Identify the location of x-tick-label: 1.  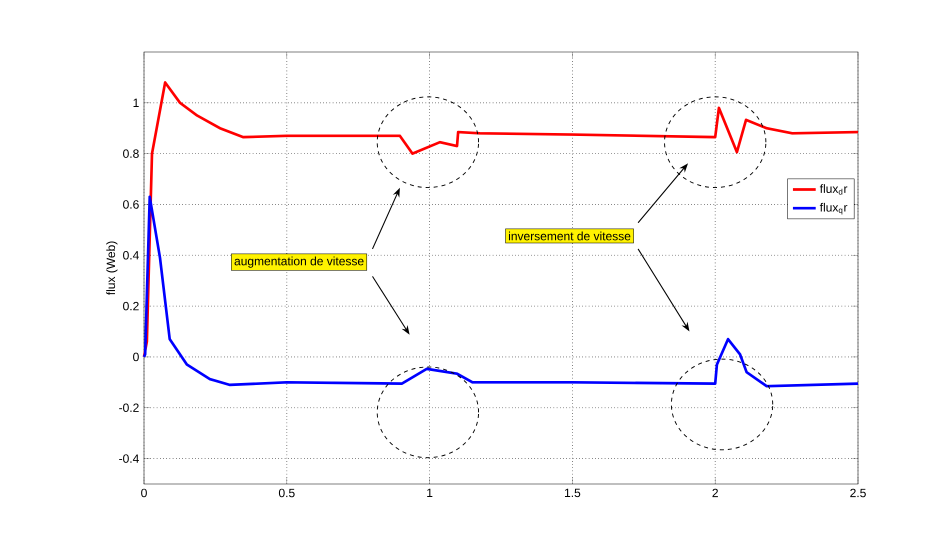
(429, 492).